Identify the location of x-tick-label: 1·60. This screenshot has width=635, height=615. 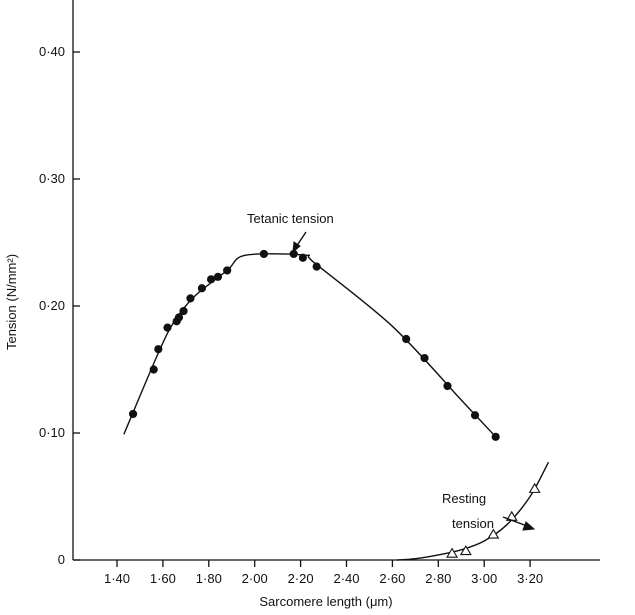
(163, 578).